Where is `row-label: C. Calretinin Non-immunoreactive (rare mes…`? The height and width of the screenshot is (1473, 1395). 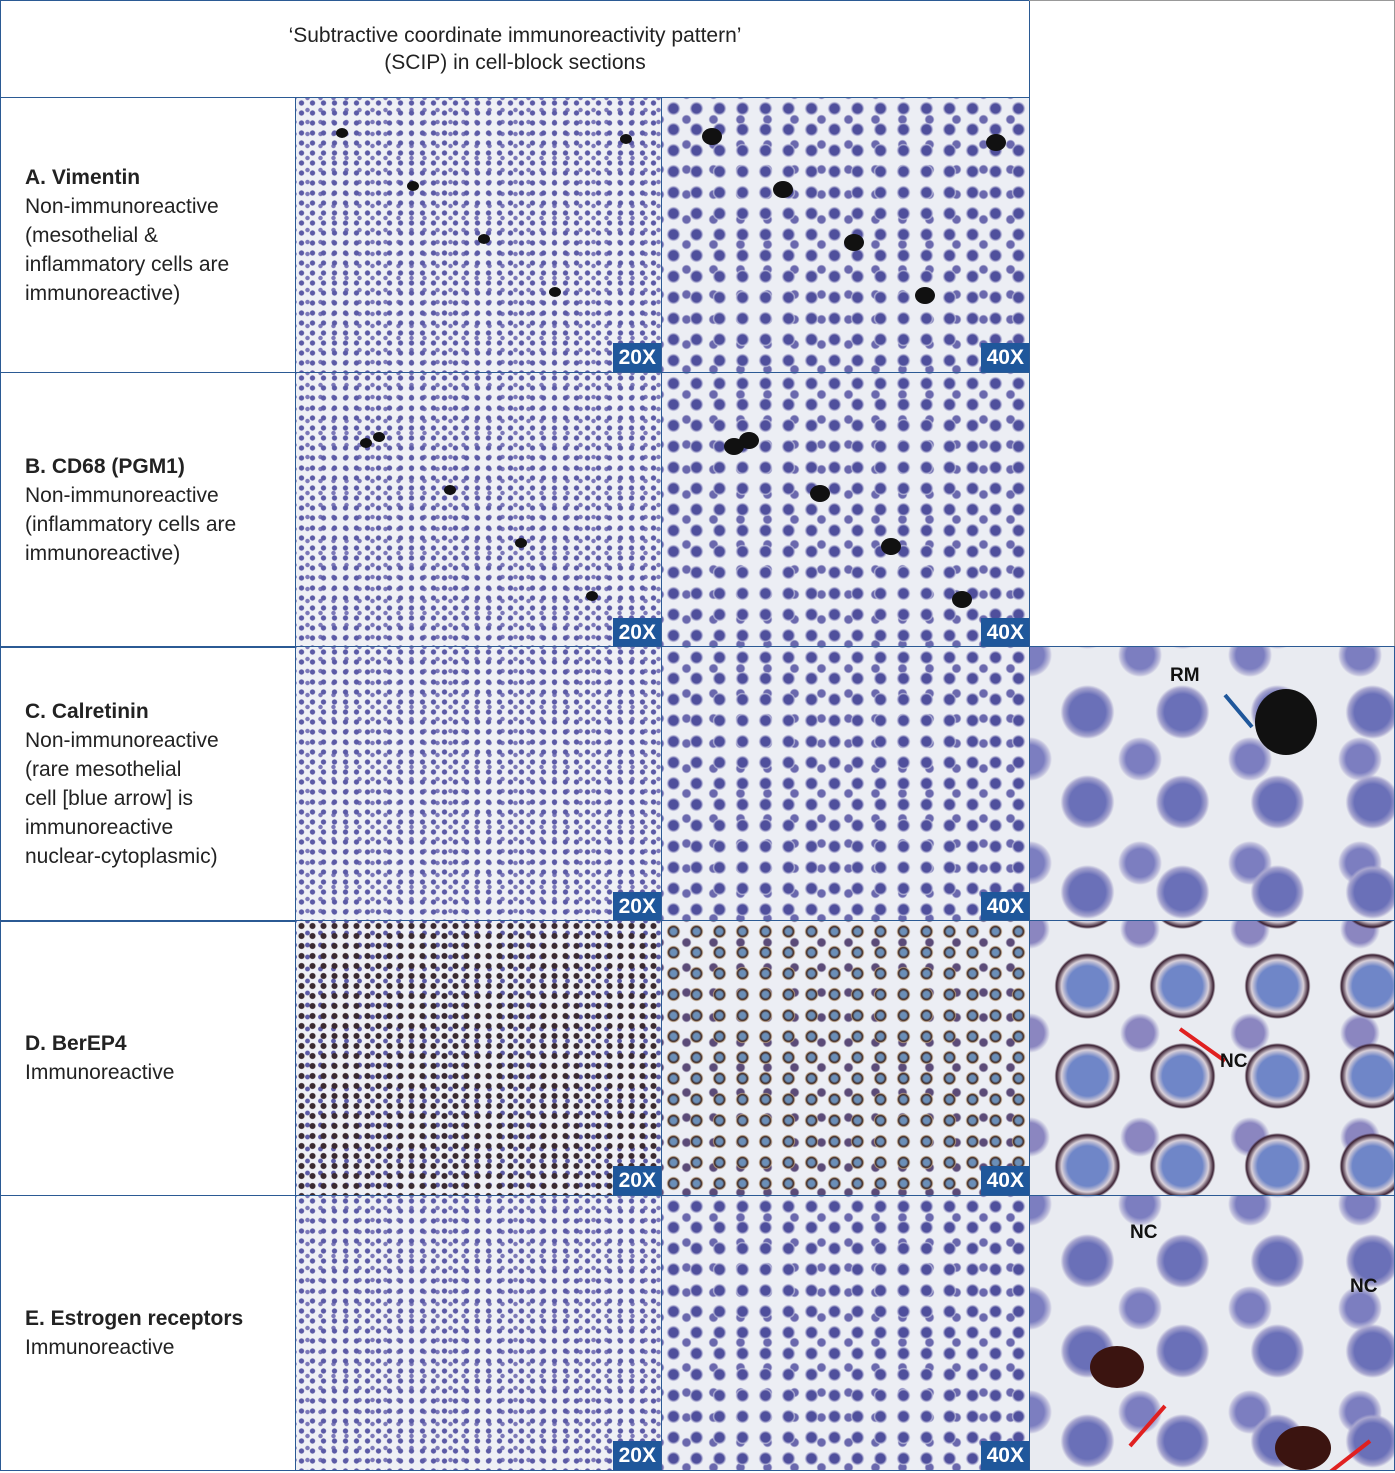 row-label: C. Calretinin Non-immunoreactive (rare mes… is located at coordinates (148, 784).